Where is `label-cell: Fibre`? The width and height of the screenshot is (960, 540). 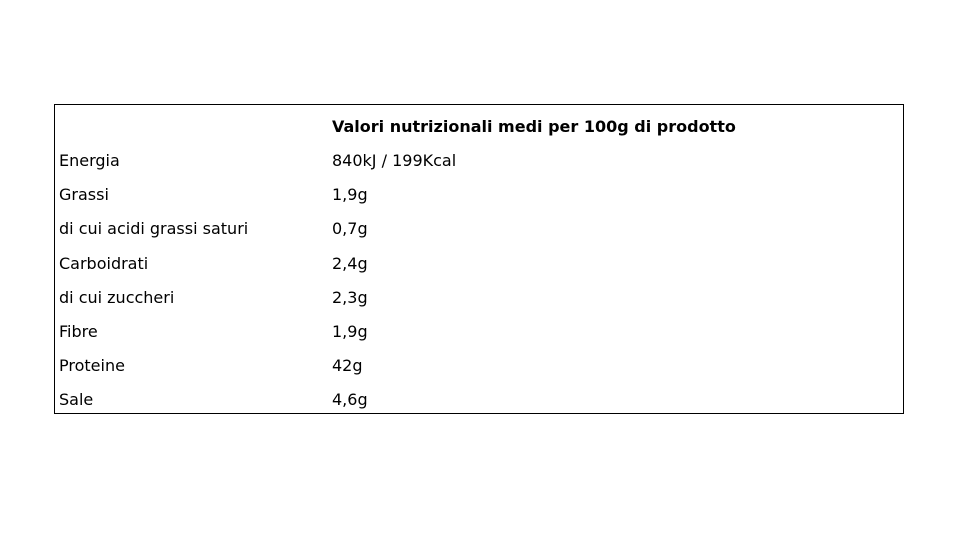
label-cell: Fibre is located at coordinates (78, 331).